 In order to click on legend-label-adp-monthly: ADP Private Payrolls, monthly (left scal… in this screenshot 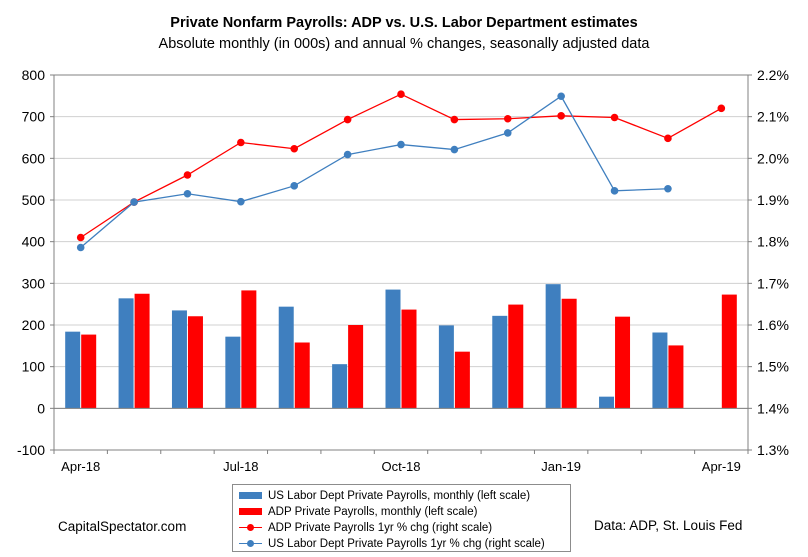, I will do `click(373, 511)`.